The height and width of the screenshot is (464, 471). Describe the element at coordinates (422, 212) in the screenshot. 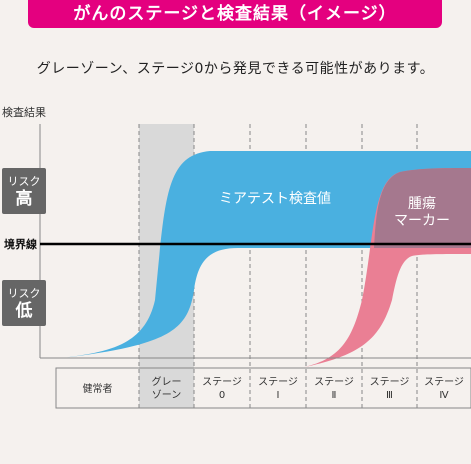

I see `tumor-marker-label: 腫瘍 マーカー` at that location.